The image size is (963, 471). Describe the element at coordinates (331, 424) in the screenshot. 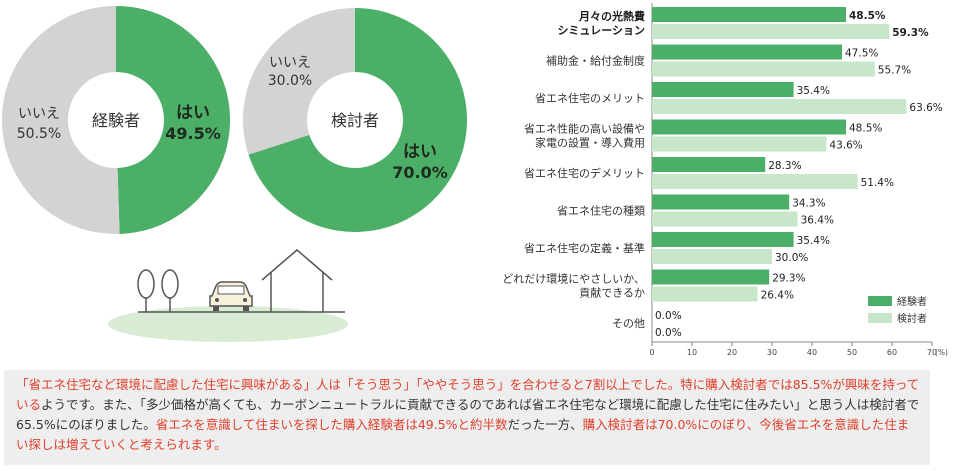

I see `caption-highlight-text: 省エネを意識して住まいを探した購入経験者は49.5%と約半数` at that location.